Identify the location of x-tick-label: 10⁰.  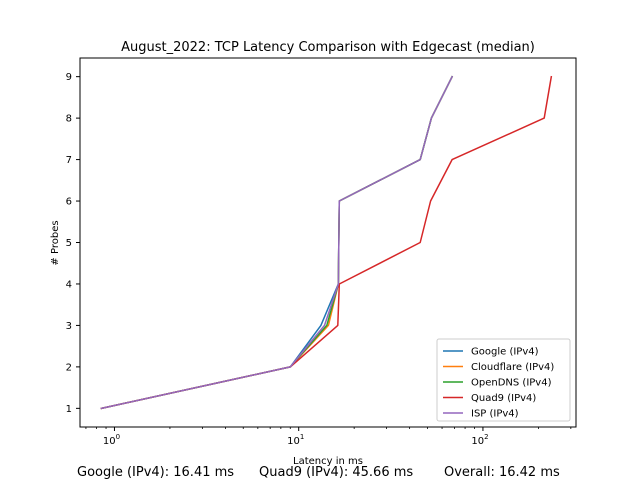
(111, 440).